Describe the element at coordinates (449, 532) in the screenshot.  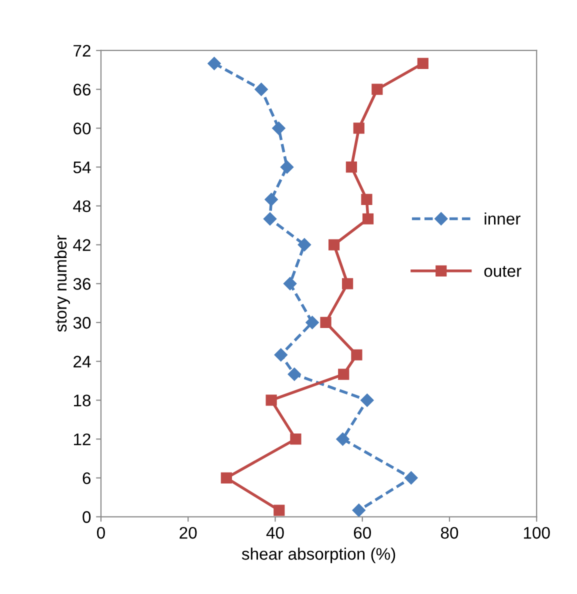
I see `x-tick-label: 80` at that location.